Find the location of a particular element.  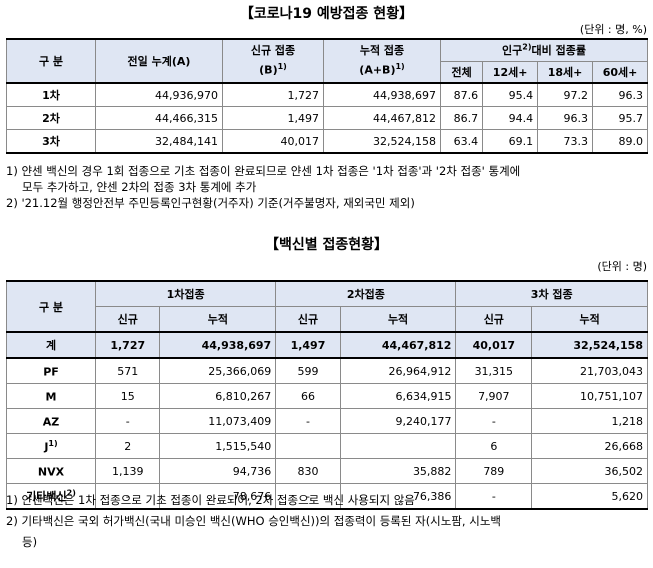

table-row: AZ -11,073,409-9,240,177-1,218 is located at coordinates (327, 421).